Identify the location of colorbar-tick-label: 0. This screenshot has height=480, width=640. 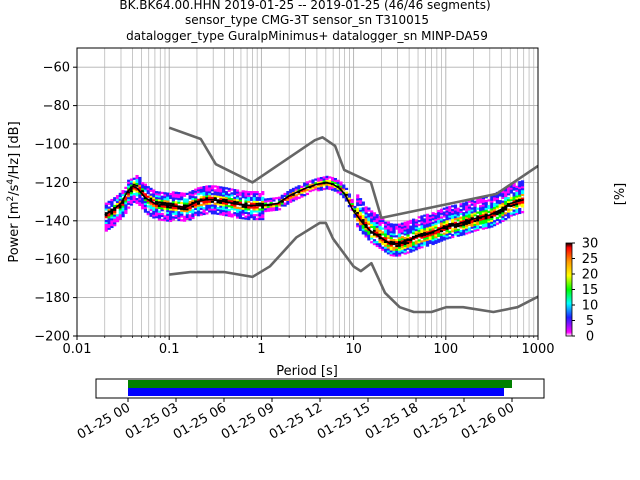
(590, 337).